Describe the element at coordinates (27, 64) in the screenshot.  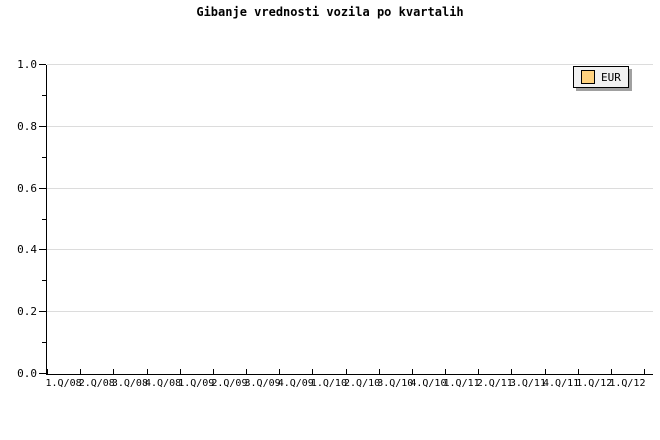
I see `y-tick-label: 1.0` at that location.